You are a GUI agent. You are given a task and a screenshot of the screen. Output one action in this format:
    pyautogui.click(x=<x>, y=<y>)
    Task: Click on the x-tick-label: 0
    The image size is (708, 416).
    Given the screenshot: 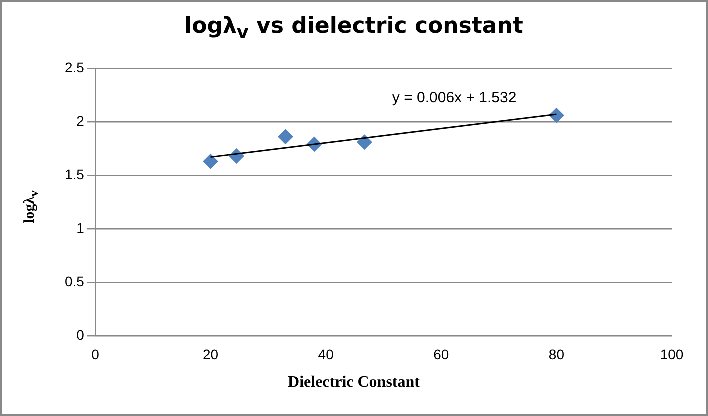 What is the action you would take?
    pyautogui.click(x=96, y=354)
    